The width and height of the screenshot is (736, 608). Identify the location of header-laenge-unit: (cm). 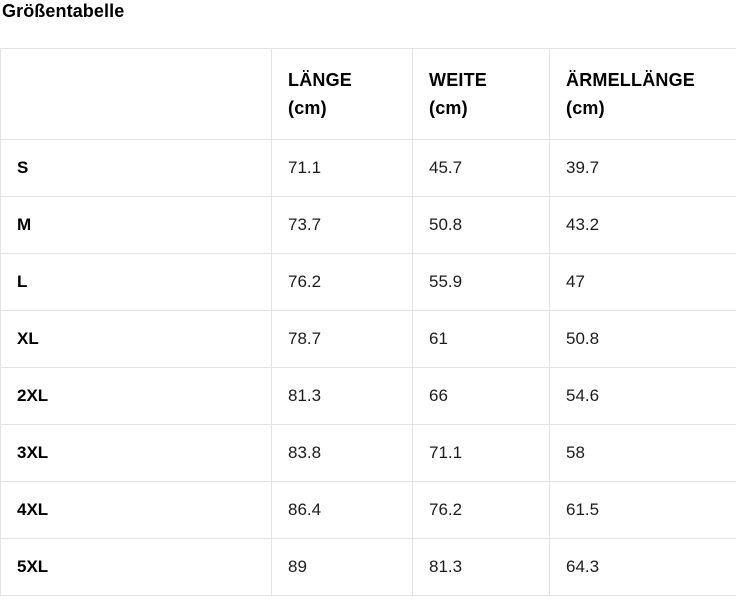
(307, 108).